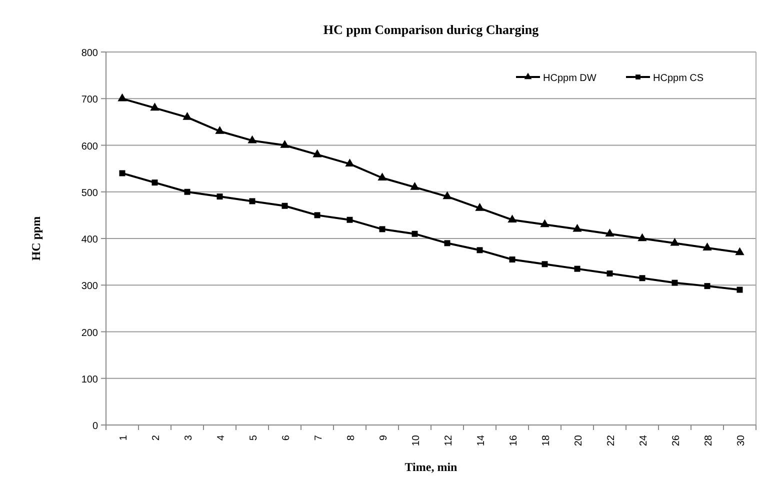  I want to click on x-tick-label: 24, so click(644, 440).